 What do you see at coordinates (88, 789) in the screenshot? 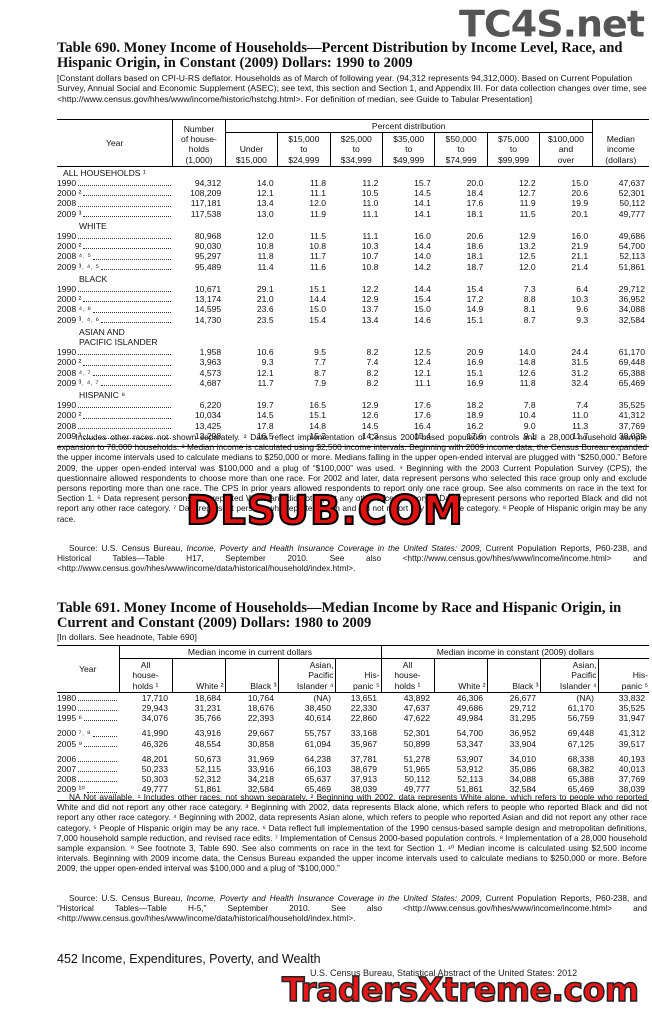
I see `year-cell: 2009 ¹⁰` at bounding box center [88, 789].